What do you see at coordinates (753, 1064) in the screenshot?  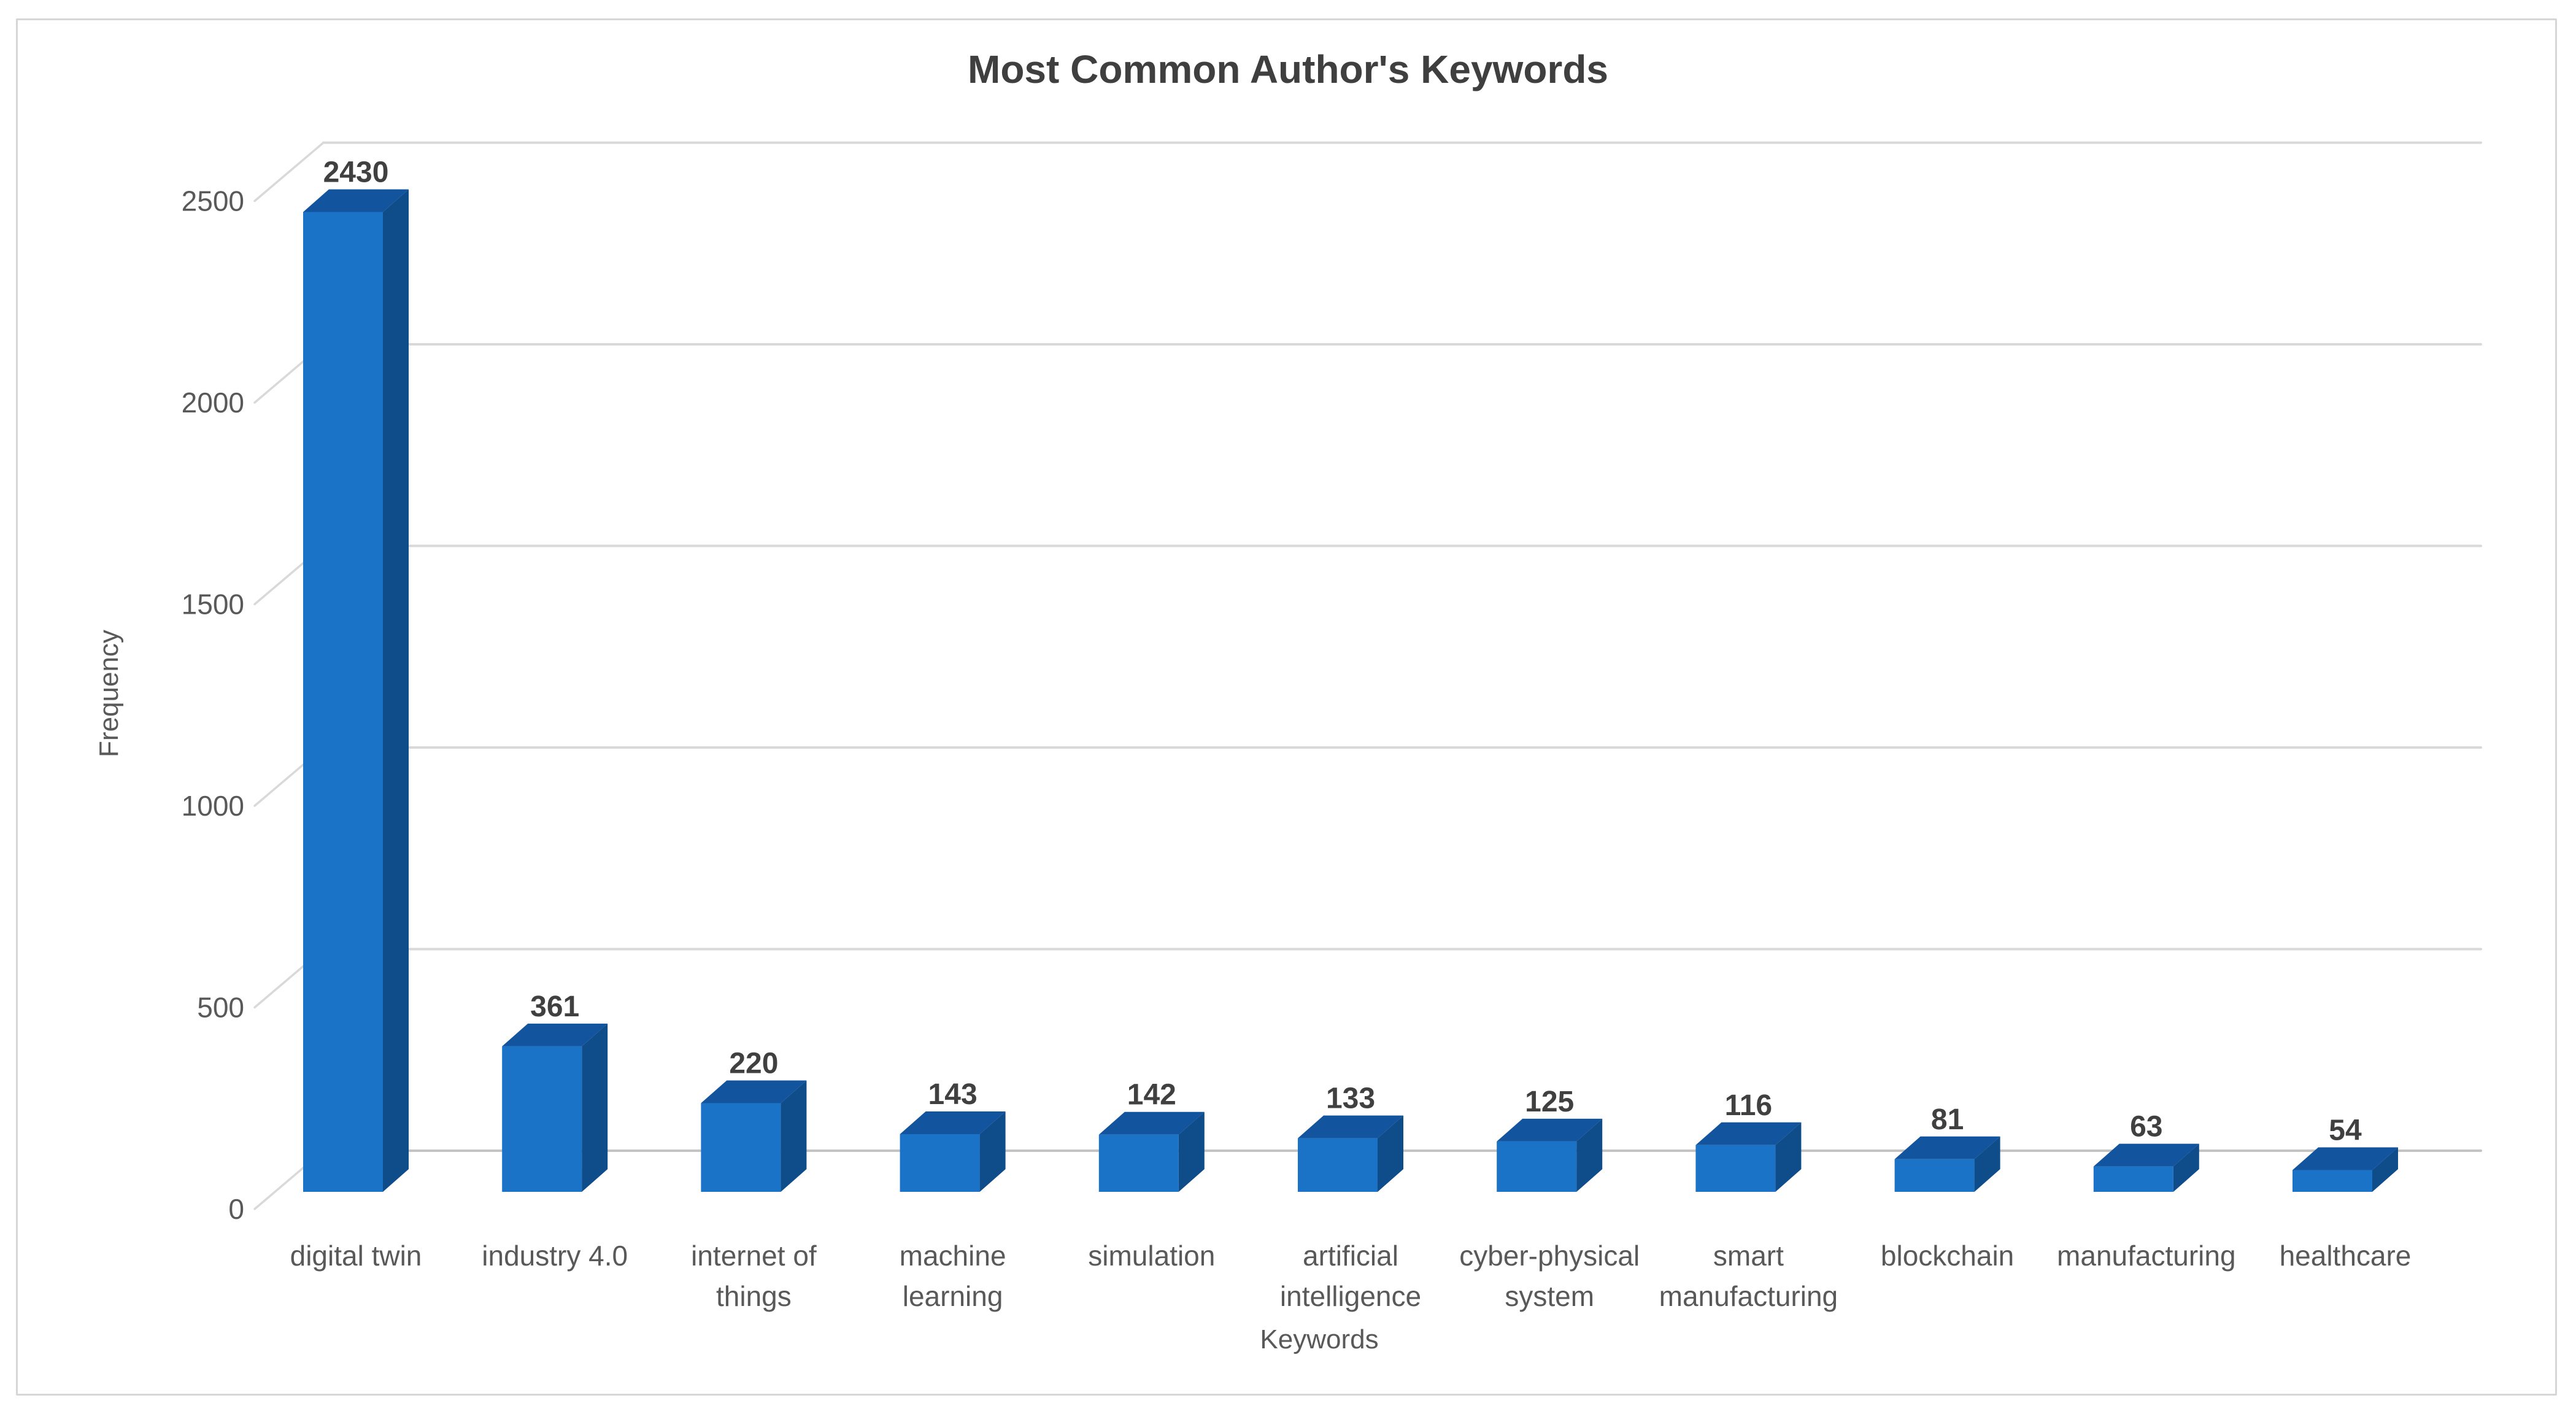 I see `bar-value-label: 220` at bounding box center [753, 1064].